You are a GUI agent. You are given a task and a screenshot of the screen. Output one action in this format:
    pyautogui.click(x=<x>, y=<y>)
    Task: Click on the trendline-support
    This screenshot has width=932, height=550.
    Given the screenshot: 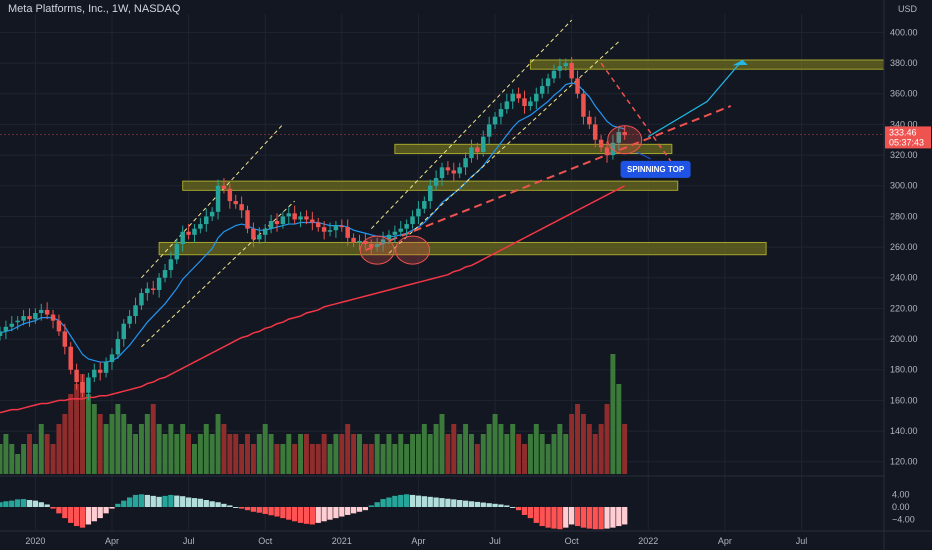 What is the action you would take?
    pyautogui.click(x=548, y=178)
    